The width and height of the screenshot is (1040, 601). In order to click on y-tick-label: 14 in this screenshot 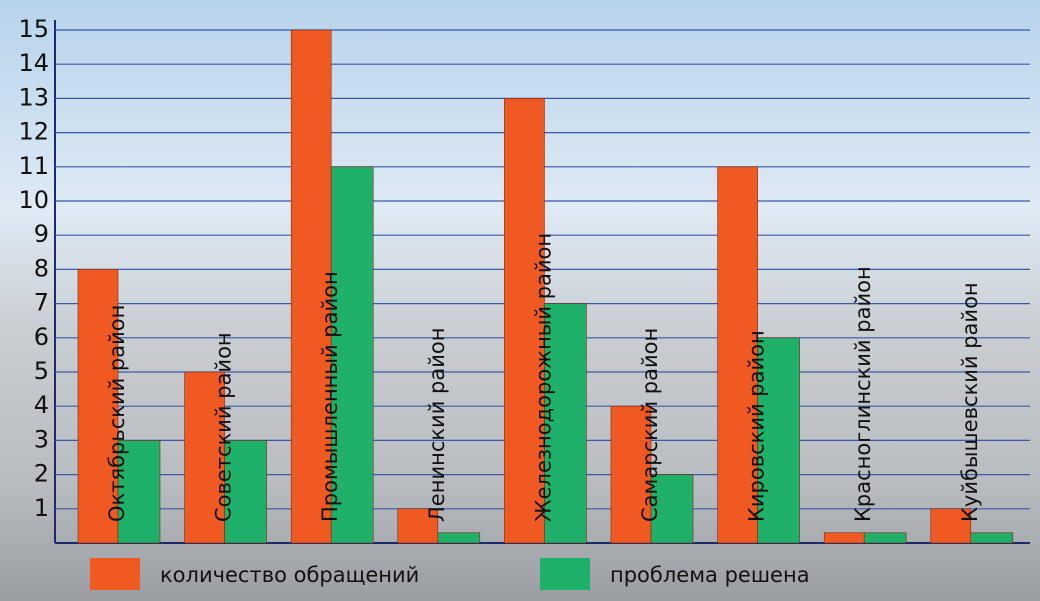, I will do `click(33, 63)`.